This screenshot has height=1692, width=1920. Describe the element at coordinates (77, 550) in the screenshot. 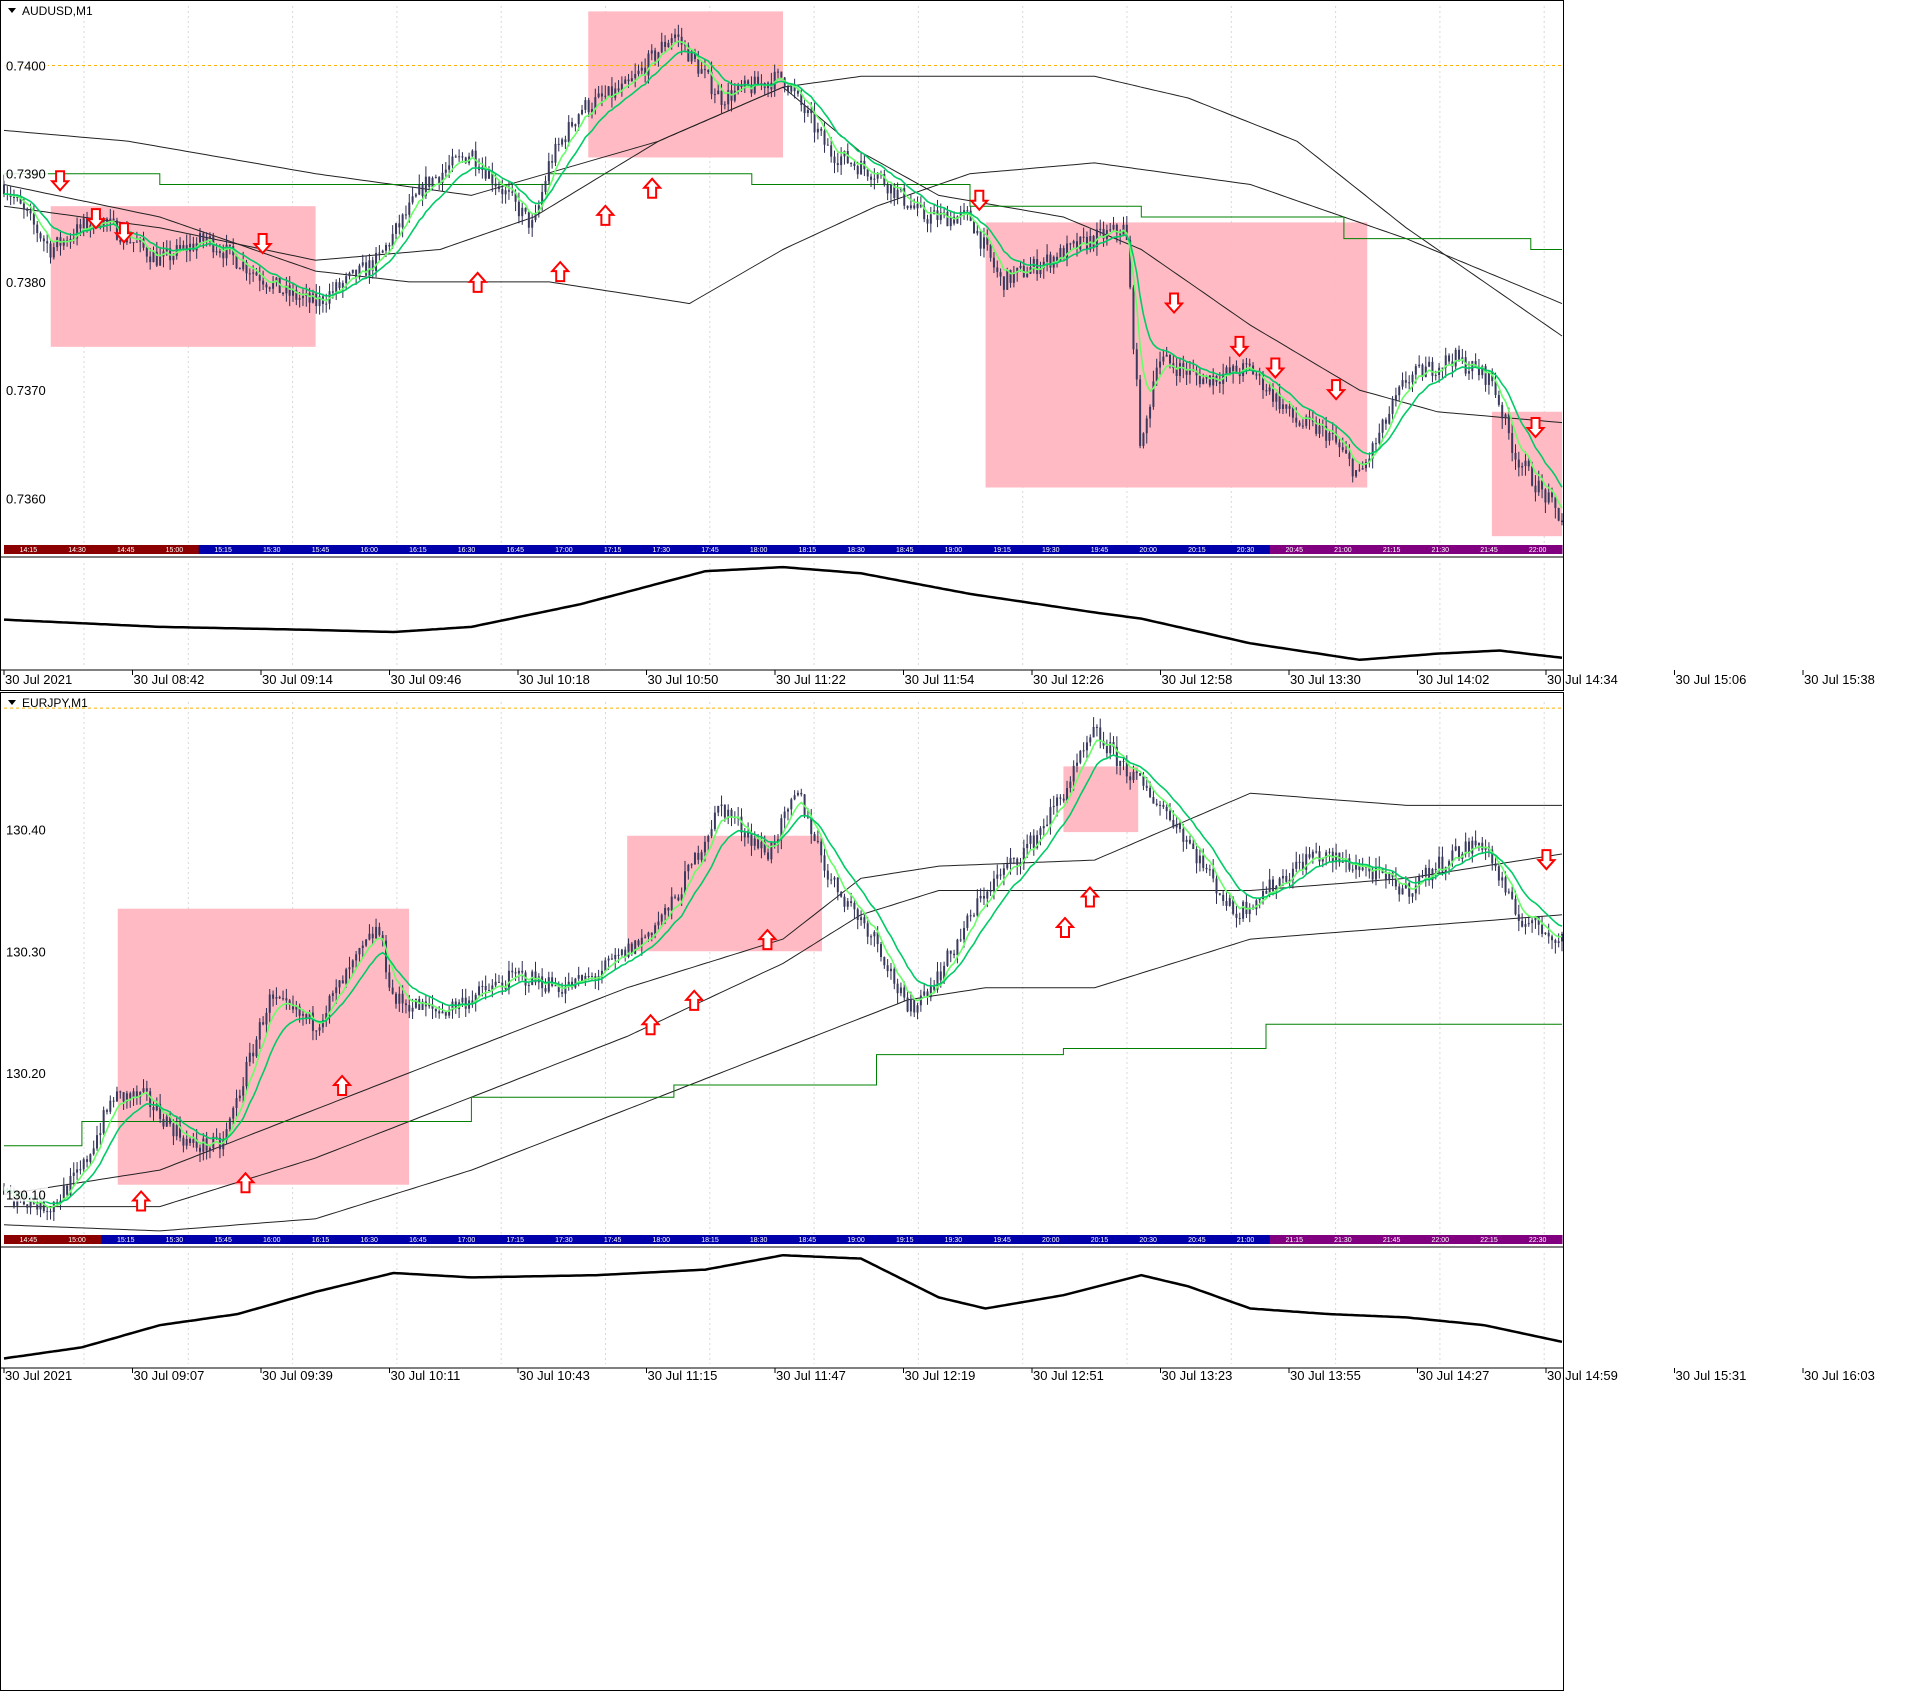

I see `session-label: 14:30` at that location.